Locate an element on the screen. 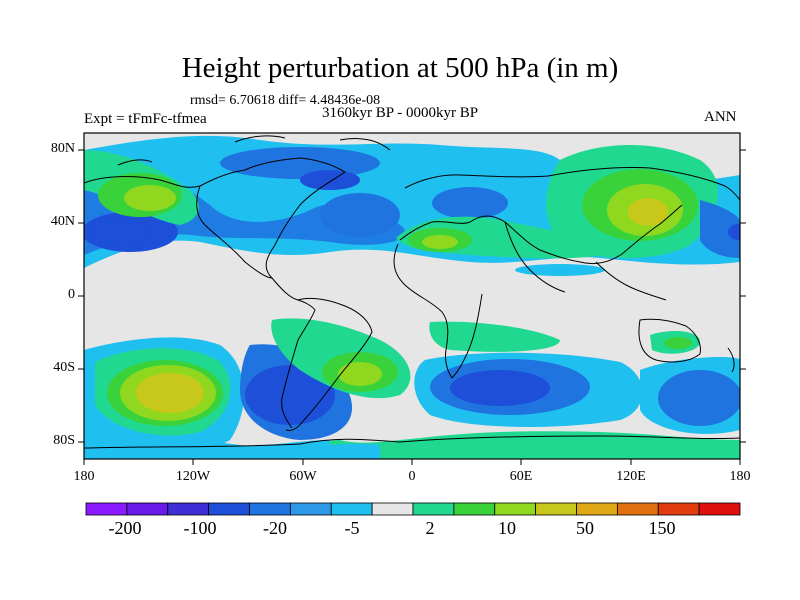 The width and height of the screenshot is (800, 600). lon-tick-180-left: 180 is located at coordinates (84, 476).